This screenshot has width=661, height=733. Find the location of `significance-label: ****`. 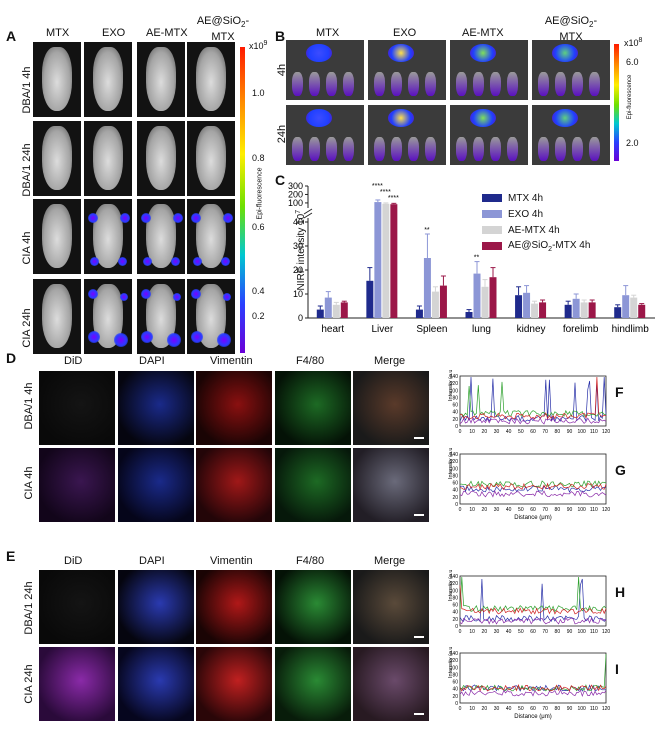

significance-label: **** is located at coordinates (377, 186).